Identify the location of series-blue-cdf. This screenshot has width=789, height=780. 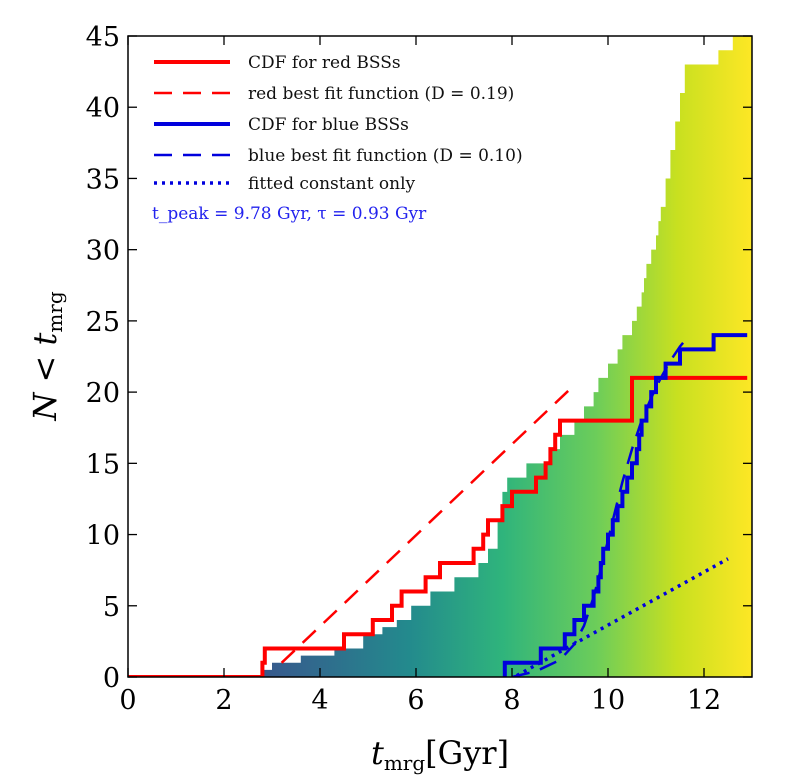
(625, 505).